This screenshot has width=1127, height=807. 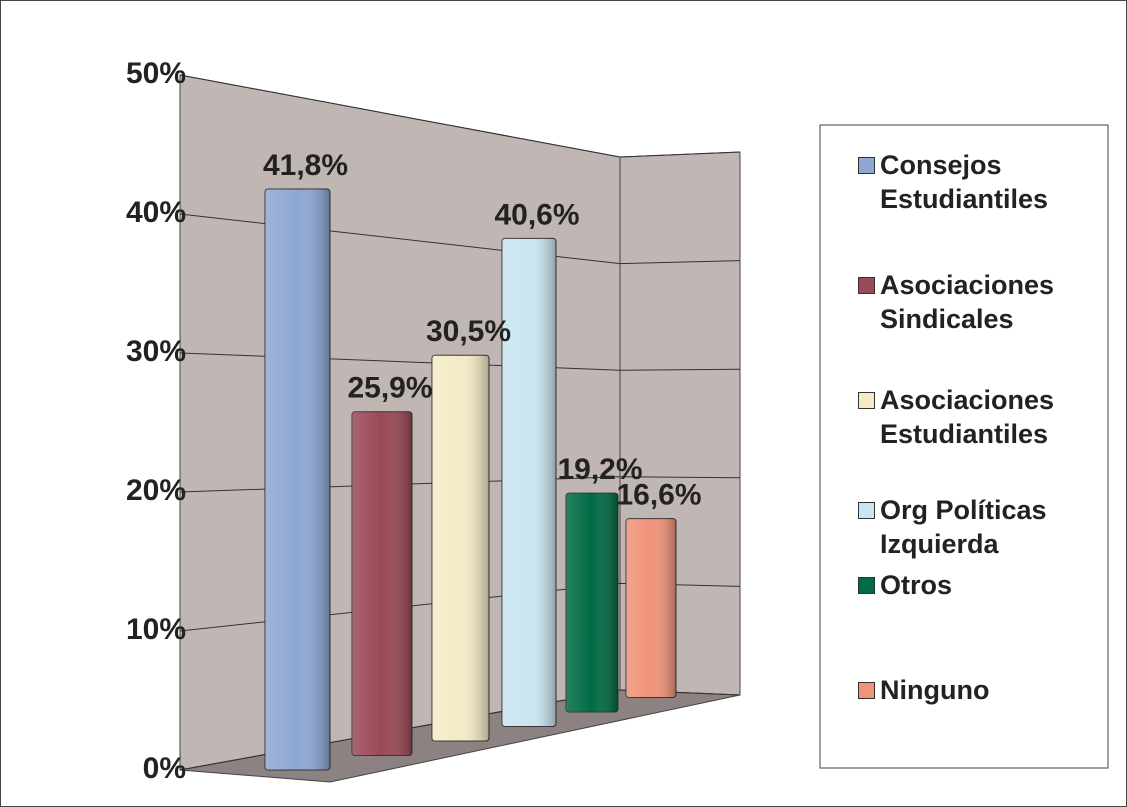 I want to click on grid-line, so click(x=460, y=116).